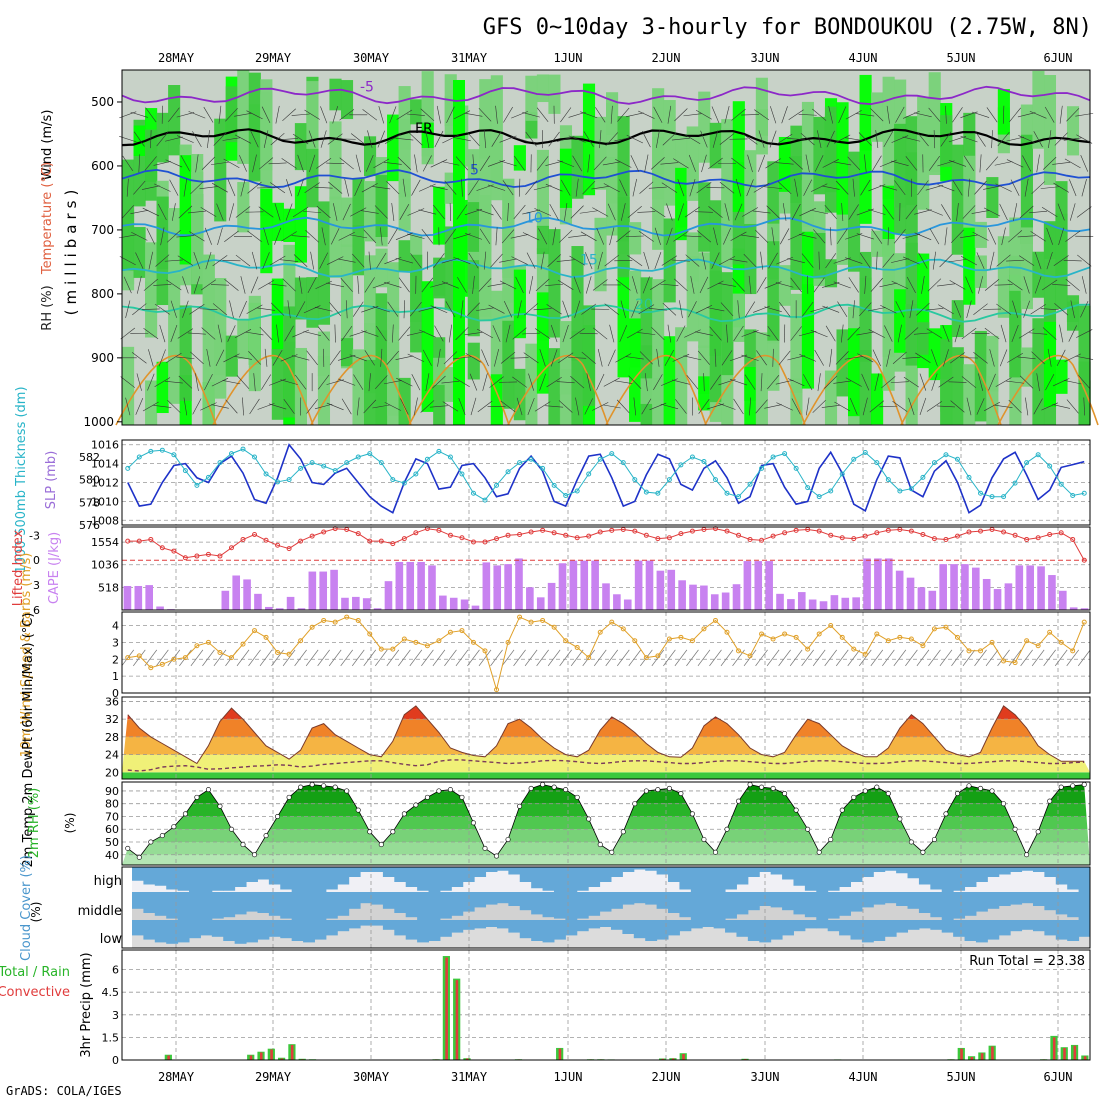 The height and width of the screenshot is (1100, 1100). Describe the element at coordinates (367, 88) in the screenshot. I see `isotherm-label: -5` at that location.